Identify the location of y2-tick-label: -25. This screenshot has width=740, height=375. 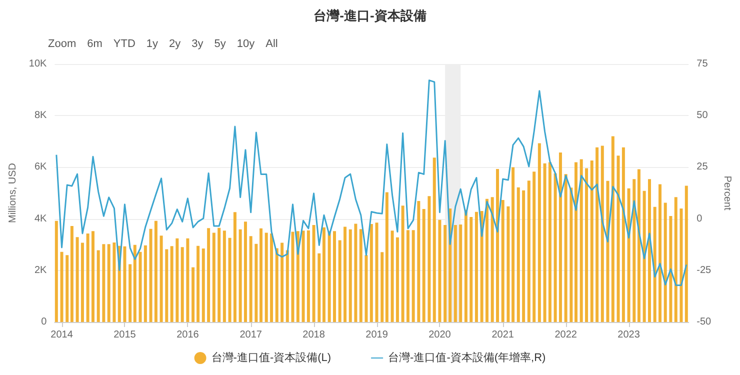
(704, 270).